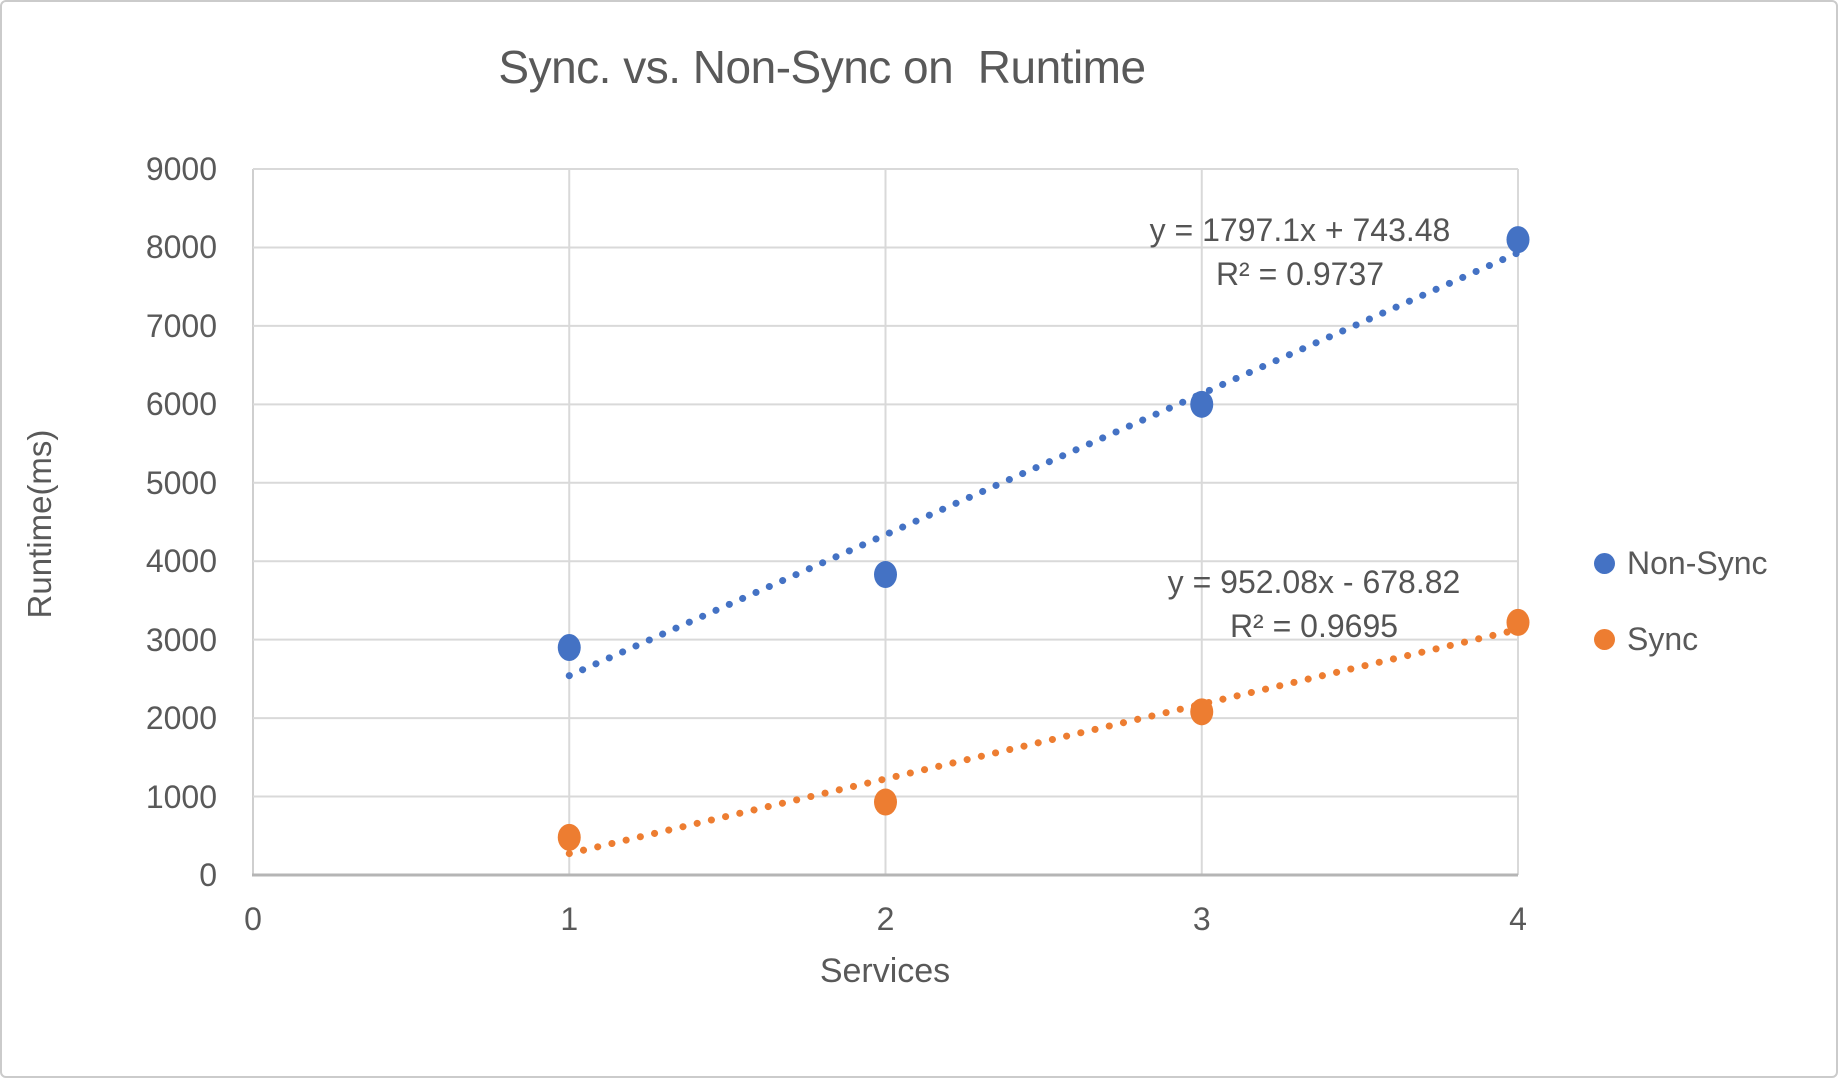 This screenshot has height=1078, width=1838. Describe the element at coordinates (1518, 919) in the screenshot. I see `x-tick-label: 4` at that location.